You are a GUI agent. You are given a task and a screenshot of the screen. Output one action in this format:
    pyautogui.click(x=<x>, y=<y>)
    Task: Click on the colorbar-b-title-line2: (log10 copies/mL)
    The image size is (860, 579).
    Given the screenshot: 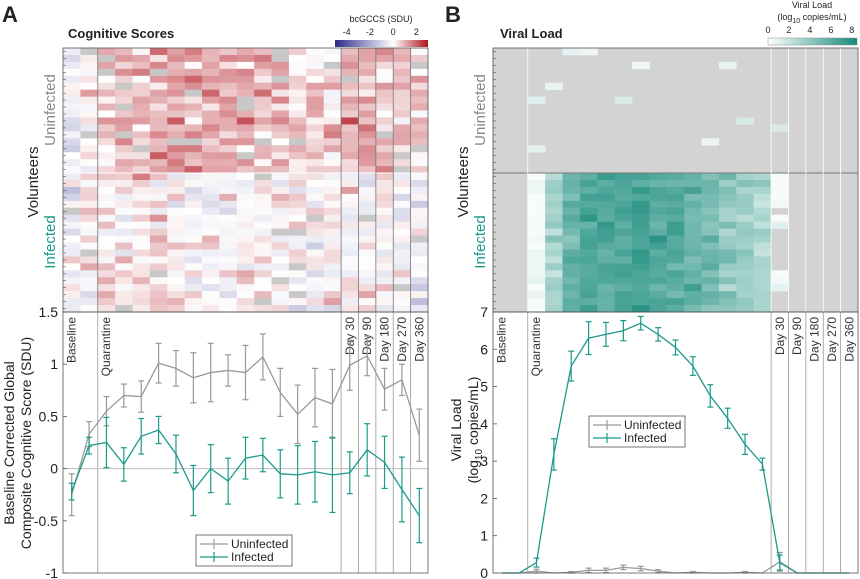 What is the action you would take?
    pyautogui.click(x=811, y=18)
    